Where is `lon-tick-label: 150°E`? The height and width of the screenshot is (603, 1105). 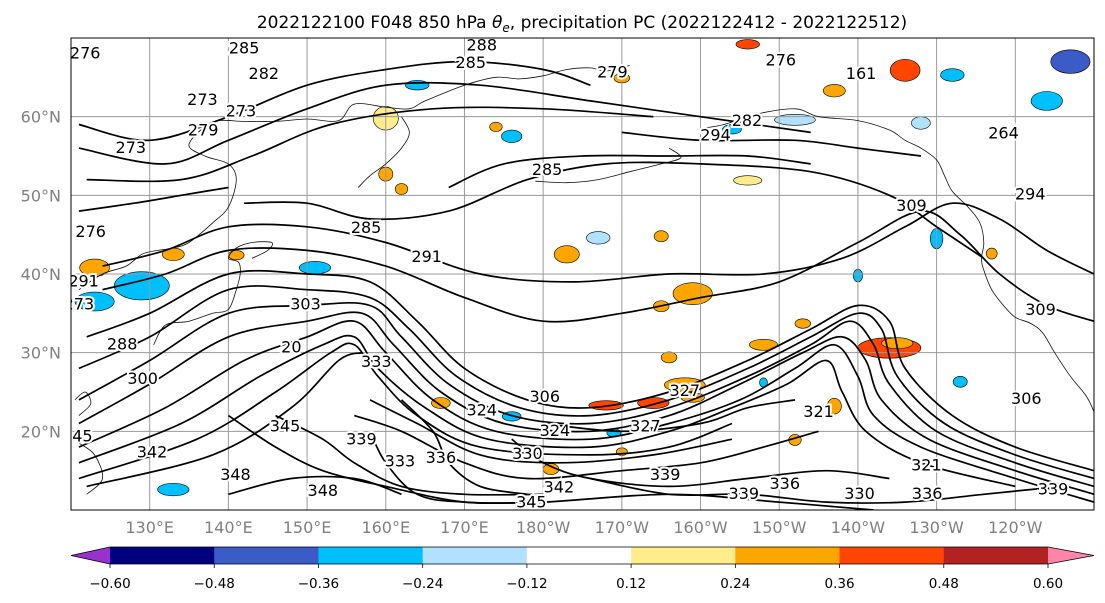
lon-tick-label: 150°E is located at coordinates (307, 527).